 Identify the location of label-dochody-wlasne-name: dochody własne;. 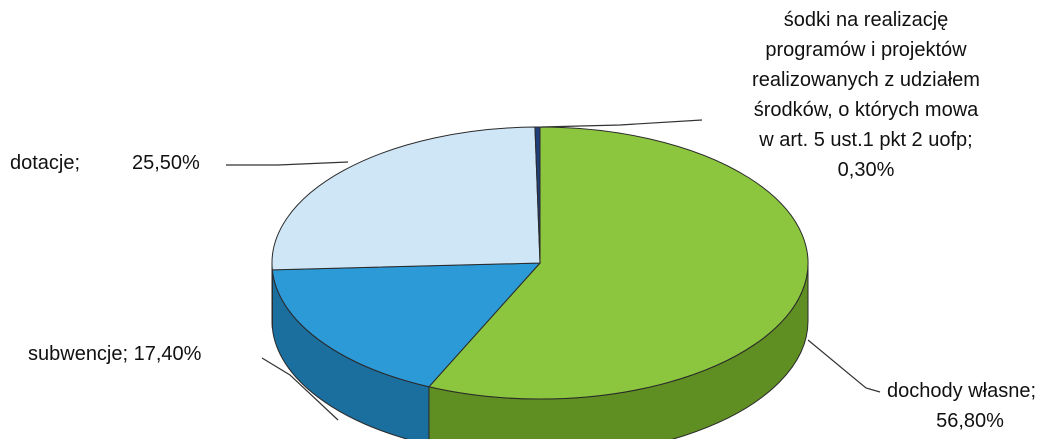
(961, 391).